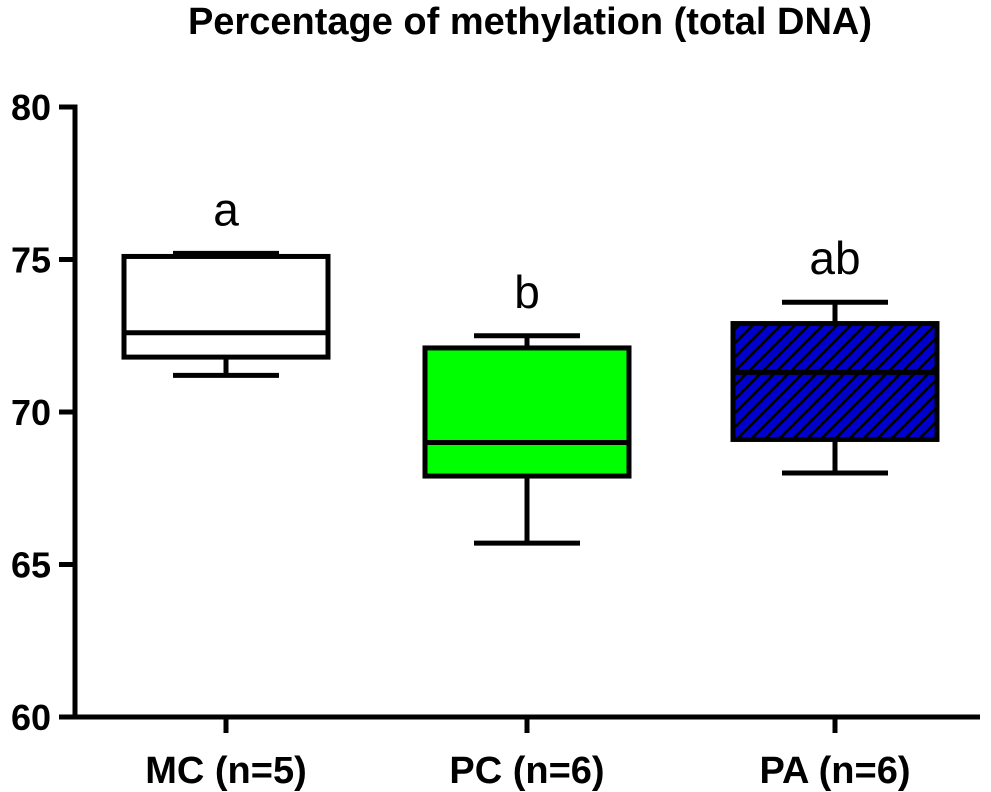 The width and height of the screenshot is (991, 792). Describe the element at coordinates (835, 771) in the screenshot. I see `x-tick-label: PA (n=6)` at that location.